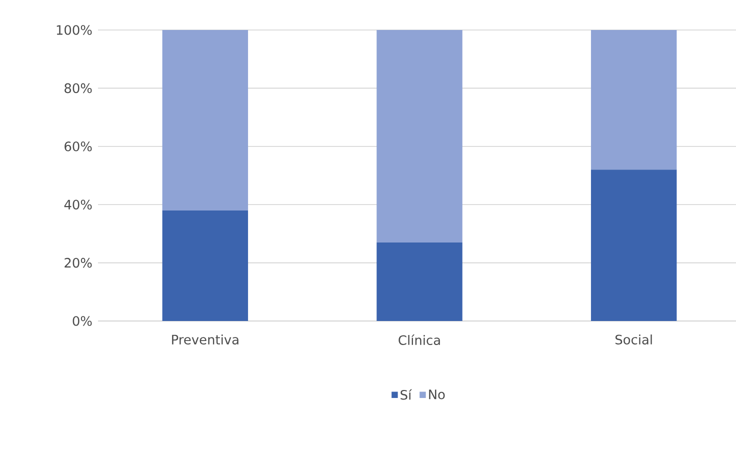 The width and height of the screenshot is (736, 455). What do you see at coordinates (406, 394) in the screenshot?
I see `legend-label: Sí` at bounding box center [406, 394].